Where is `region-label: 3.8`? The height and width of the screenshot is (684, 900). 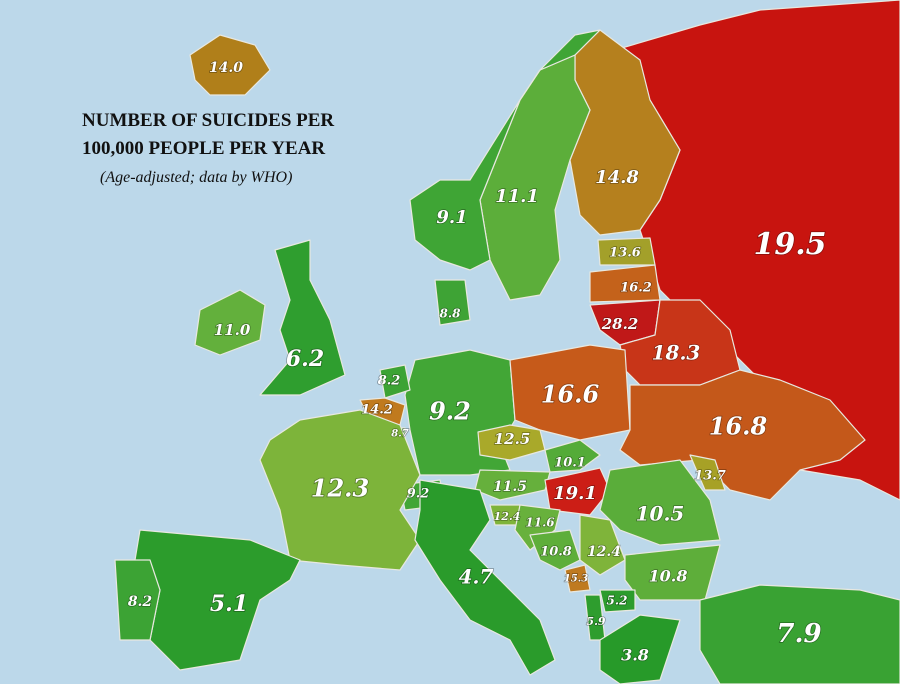 region-label: 3.8 is located at coordinates (635, 655).